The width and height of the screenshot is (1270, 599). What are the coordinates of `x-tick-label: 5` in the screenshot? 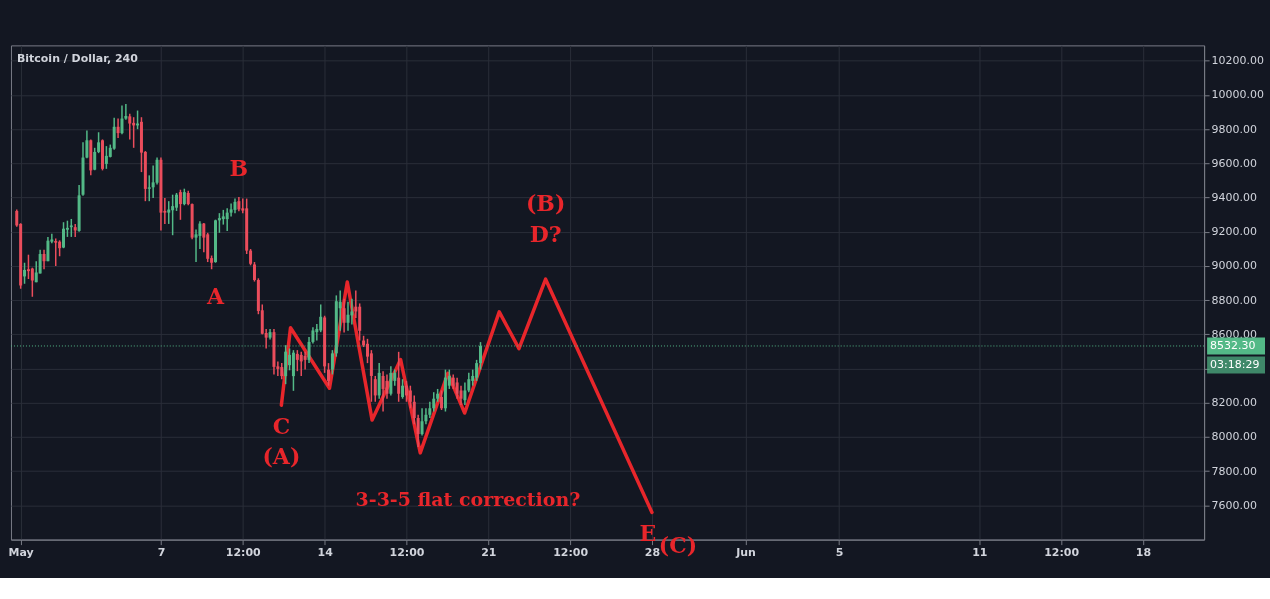 It's located at (839, 553).